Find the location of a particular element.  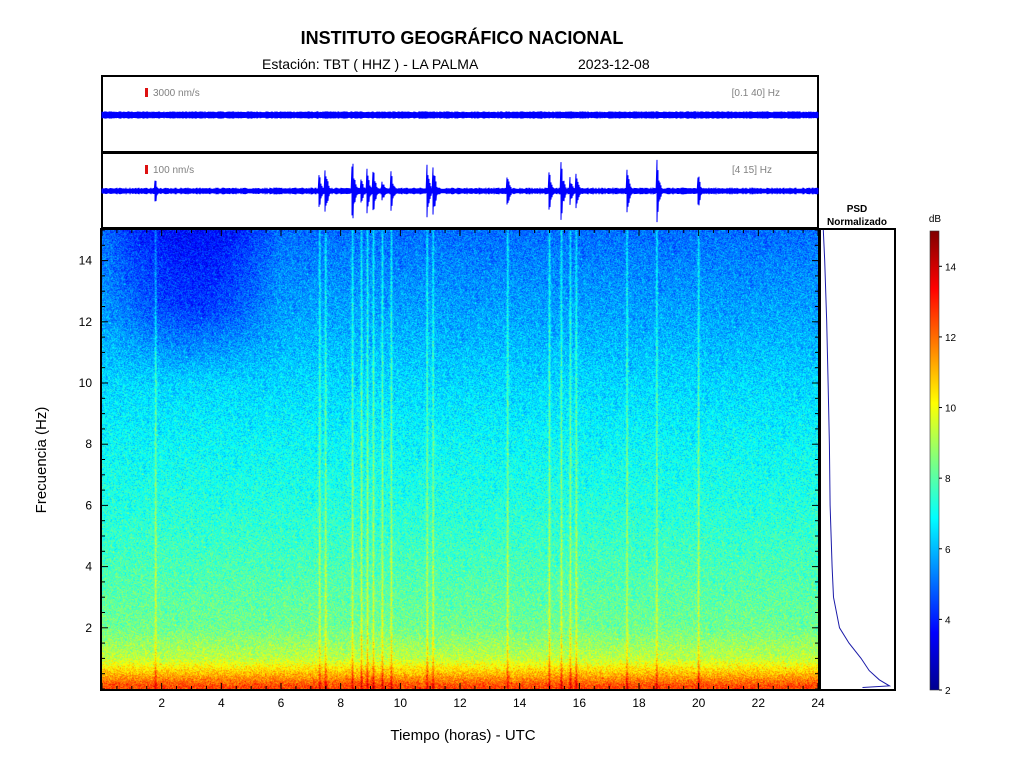

filter-label-filtered: [4 15] Hz is located at coordinates (752, 170).